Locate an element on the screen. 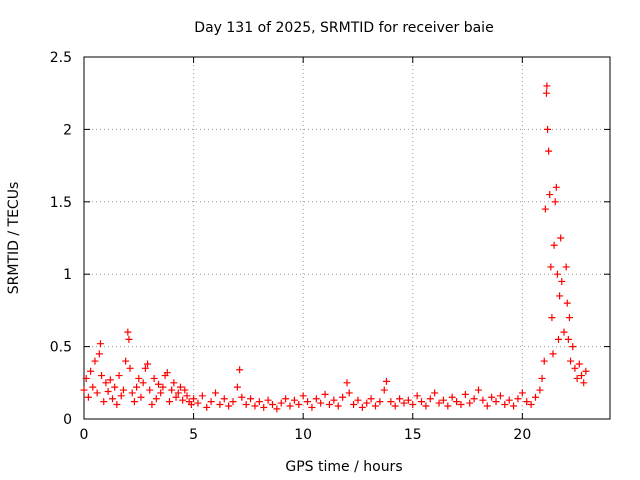  x-axis-label: GPS time / hours is located at coordinates (343, 467).